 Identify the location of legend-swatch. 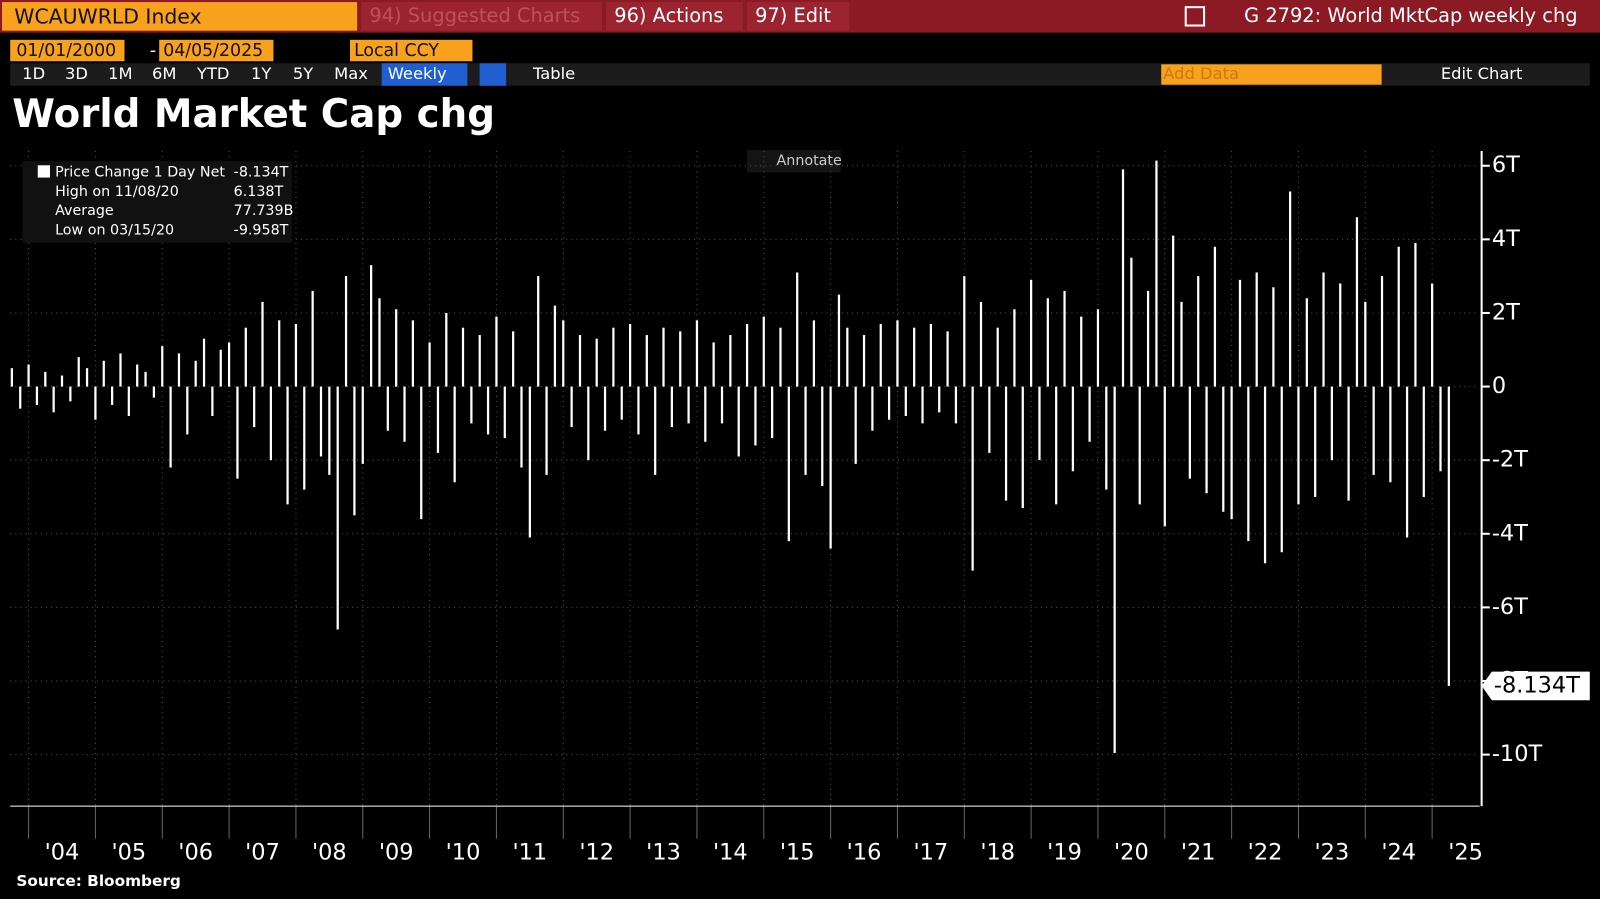
(43, 171).